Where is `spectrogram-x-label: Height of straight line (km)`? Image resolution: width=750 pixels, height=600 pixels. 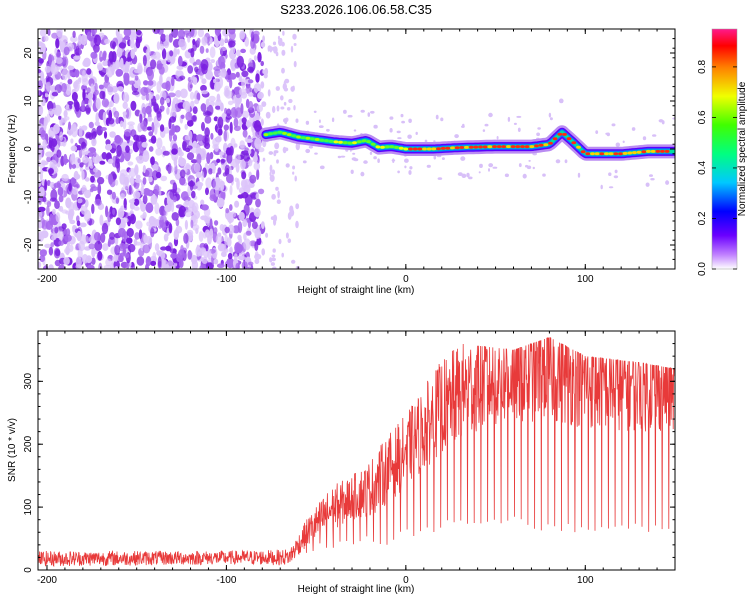
spectrogram-x-label: Height of straight line (km) is located at coordinates (356, 290).